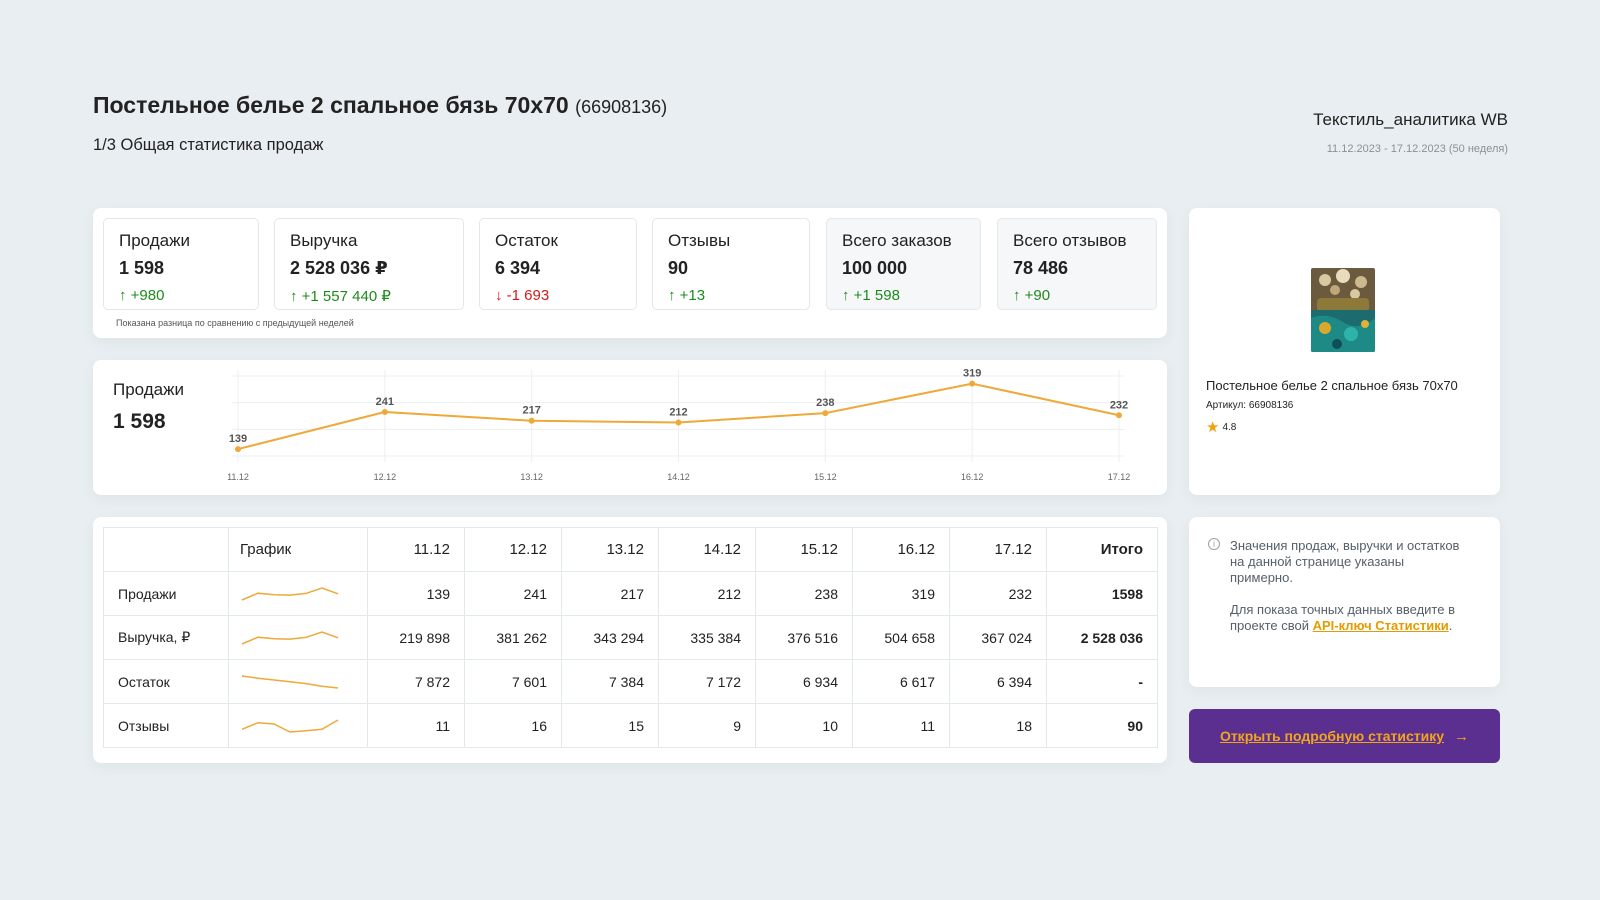  I want to click on kpi-stock: Остаток 6 394 ↓ -1 693, so click(558, 264).